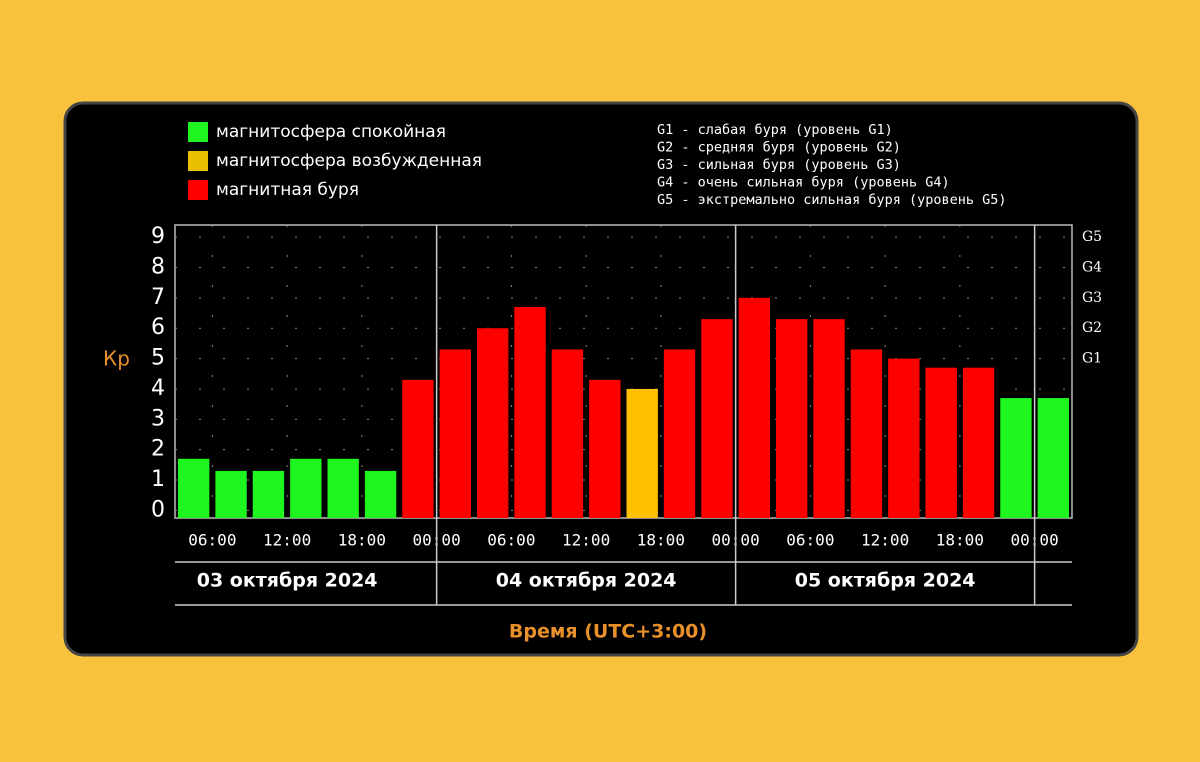  What do you see at coordinates (586, 581) in the screenshot?
I see `date-label: 04 октября 2024` at bounding box center [586, 581].